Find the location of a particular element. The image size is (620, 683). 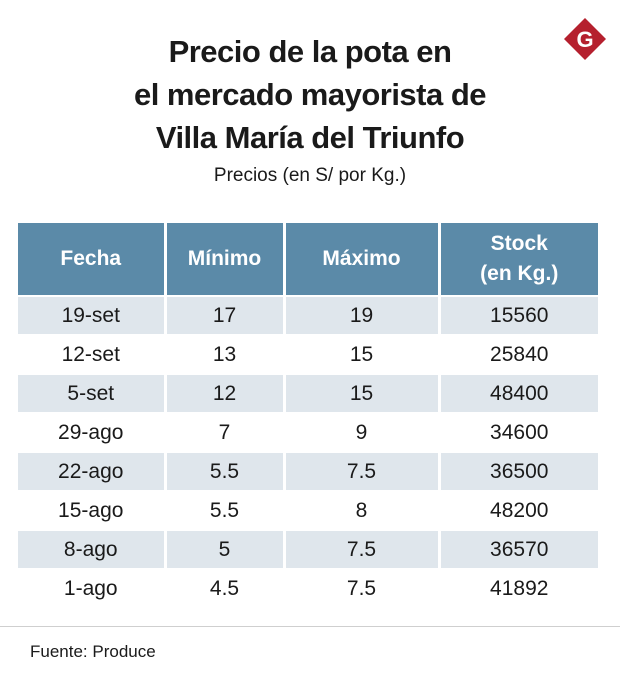

column-header-line: Mínimo is located at coordinates (224, 258).